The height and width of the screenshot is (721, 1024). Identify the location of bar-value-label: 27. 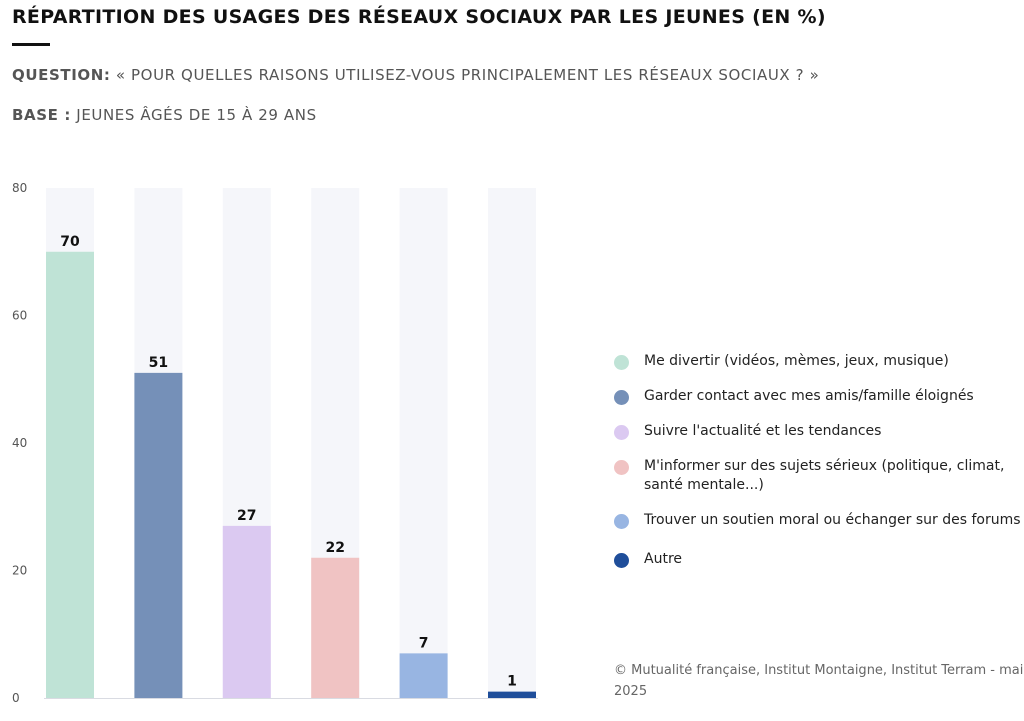
(246, 516).